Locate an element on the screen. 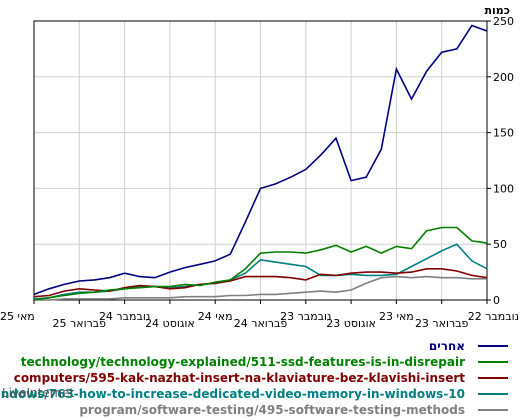 The height and width of the screenshot is (418, 520). y-tick-label: 100 is located at coordinates (503, 188).